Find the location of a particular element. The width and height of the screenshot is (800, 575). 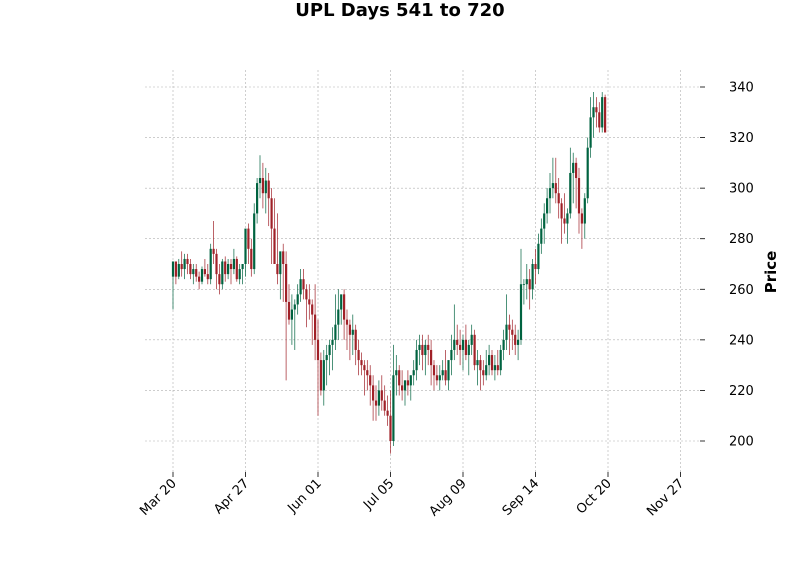

y-tick-label: 340 is located at coordinates (741, 88).